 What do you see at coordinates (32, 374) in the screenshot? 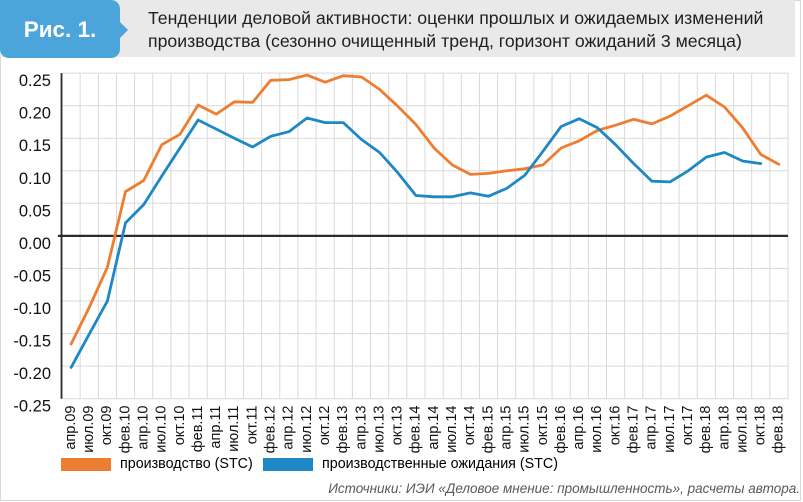
I see `svg-text: -0.20` at bounding box center [32, 374].